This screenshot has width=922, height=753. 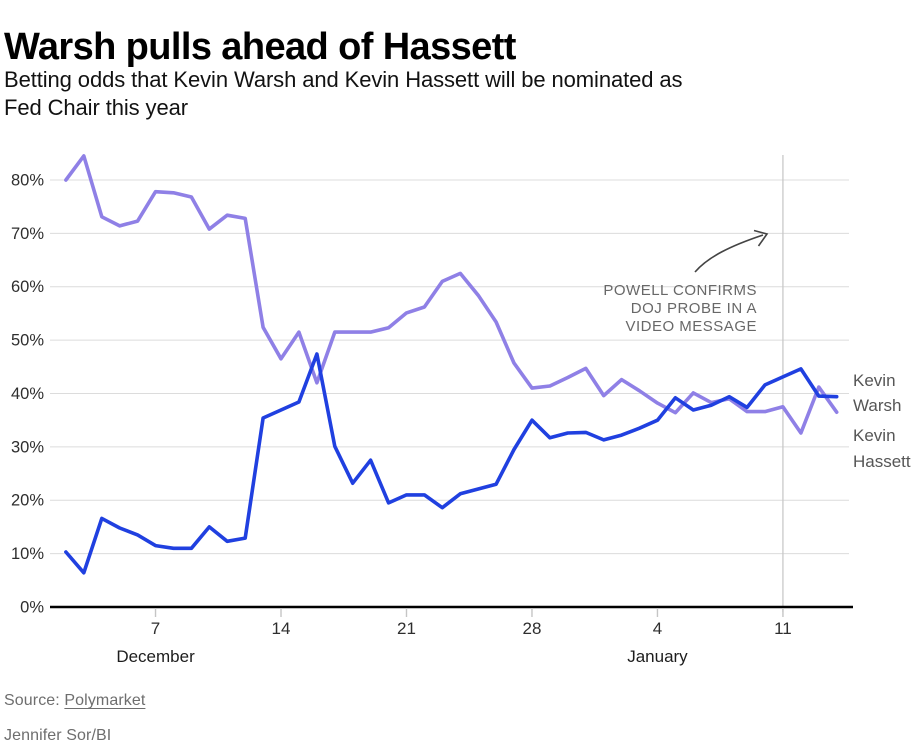 I want to click on chart-title: Warsh pulls ahead of Hassett, so click(x=260, y=47).